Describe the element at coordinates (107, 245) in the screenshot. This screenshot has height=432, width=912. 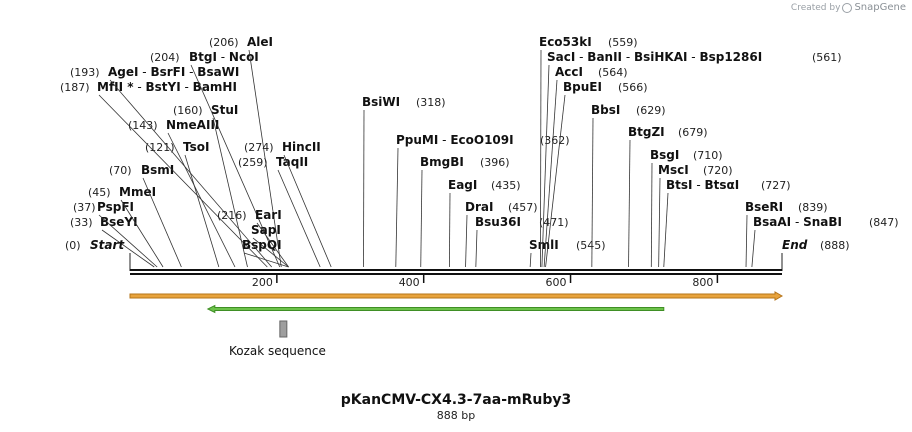
I see `end-name-label: Start` at that location.